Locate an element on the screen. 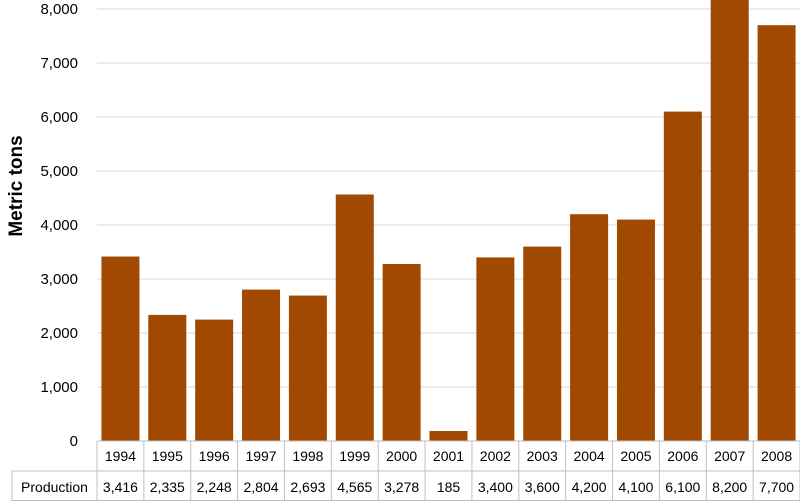 The width and height of the screenshot is (800, 501). category-label: 2002 is located at coordinates (495, 456).